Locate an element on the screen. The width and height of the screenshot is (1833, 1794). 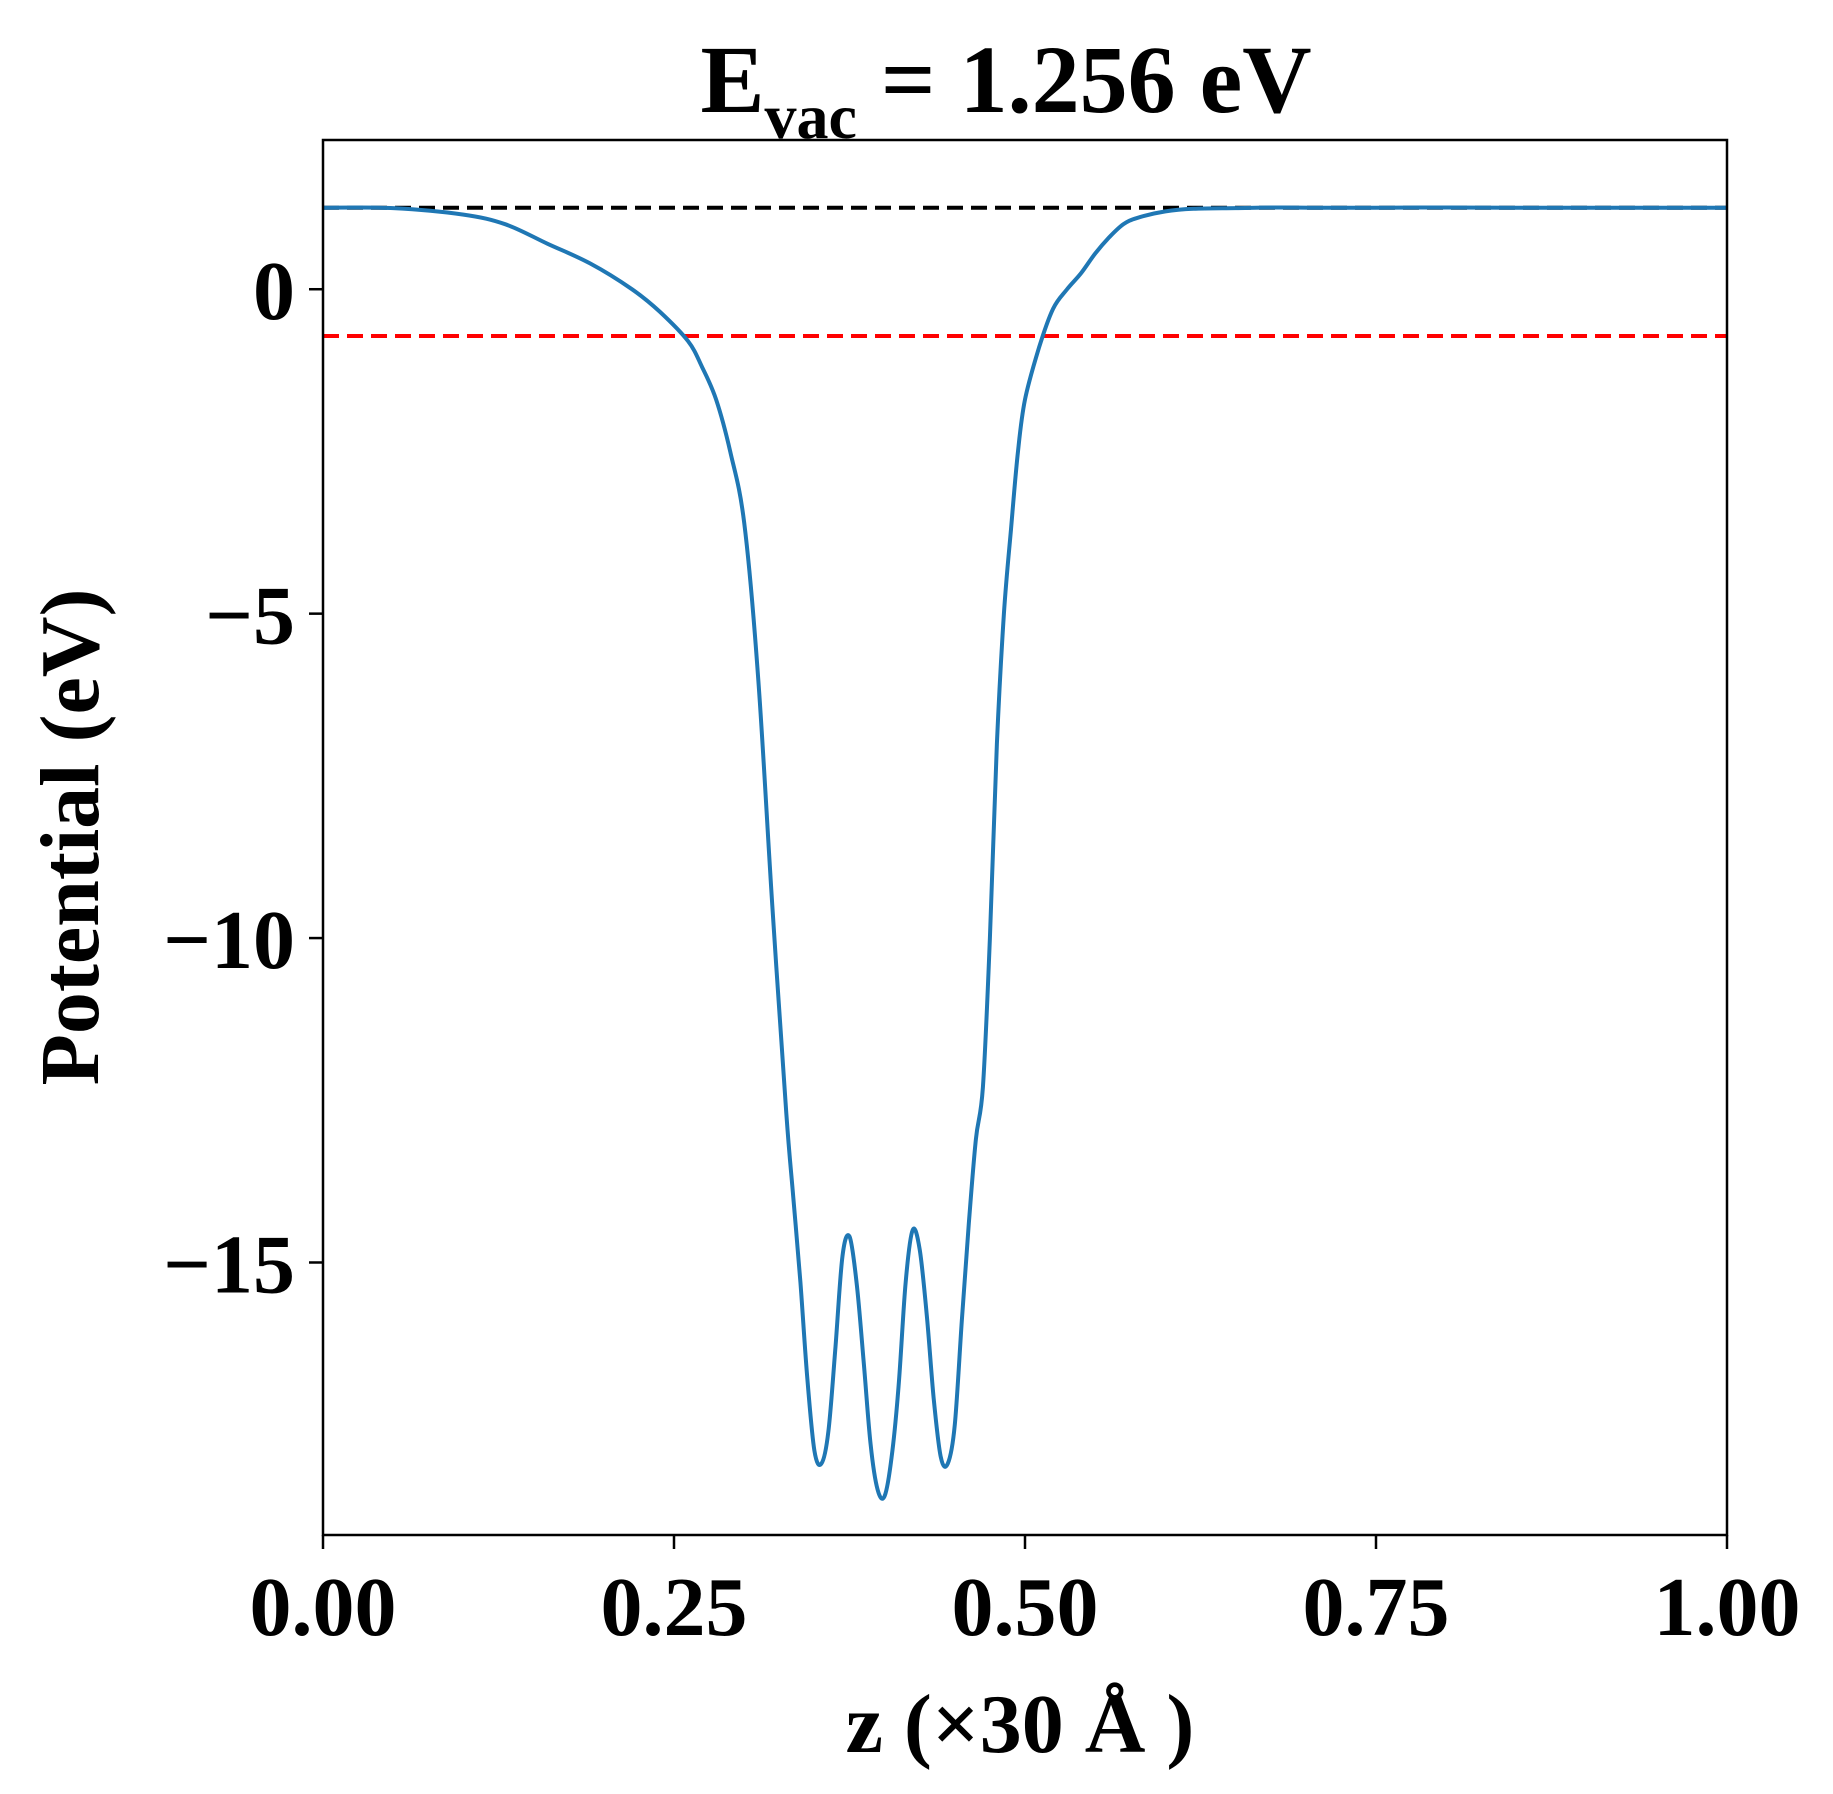
x-axis-label: z (×30 Å ) is located at coordinates (1020, 1724).